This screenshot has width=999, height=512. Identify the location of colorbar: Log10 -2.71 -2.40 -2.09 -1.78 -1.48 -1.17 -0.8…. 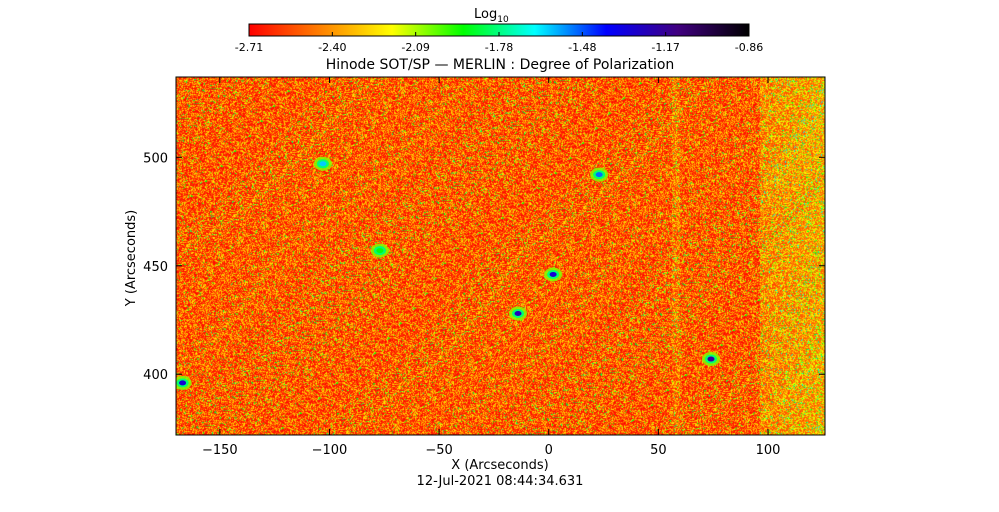
(499, 30).